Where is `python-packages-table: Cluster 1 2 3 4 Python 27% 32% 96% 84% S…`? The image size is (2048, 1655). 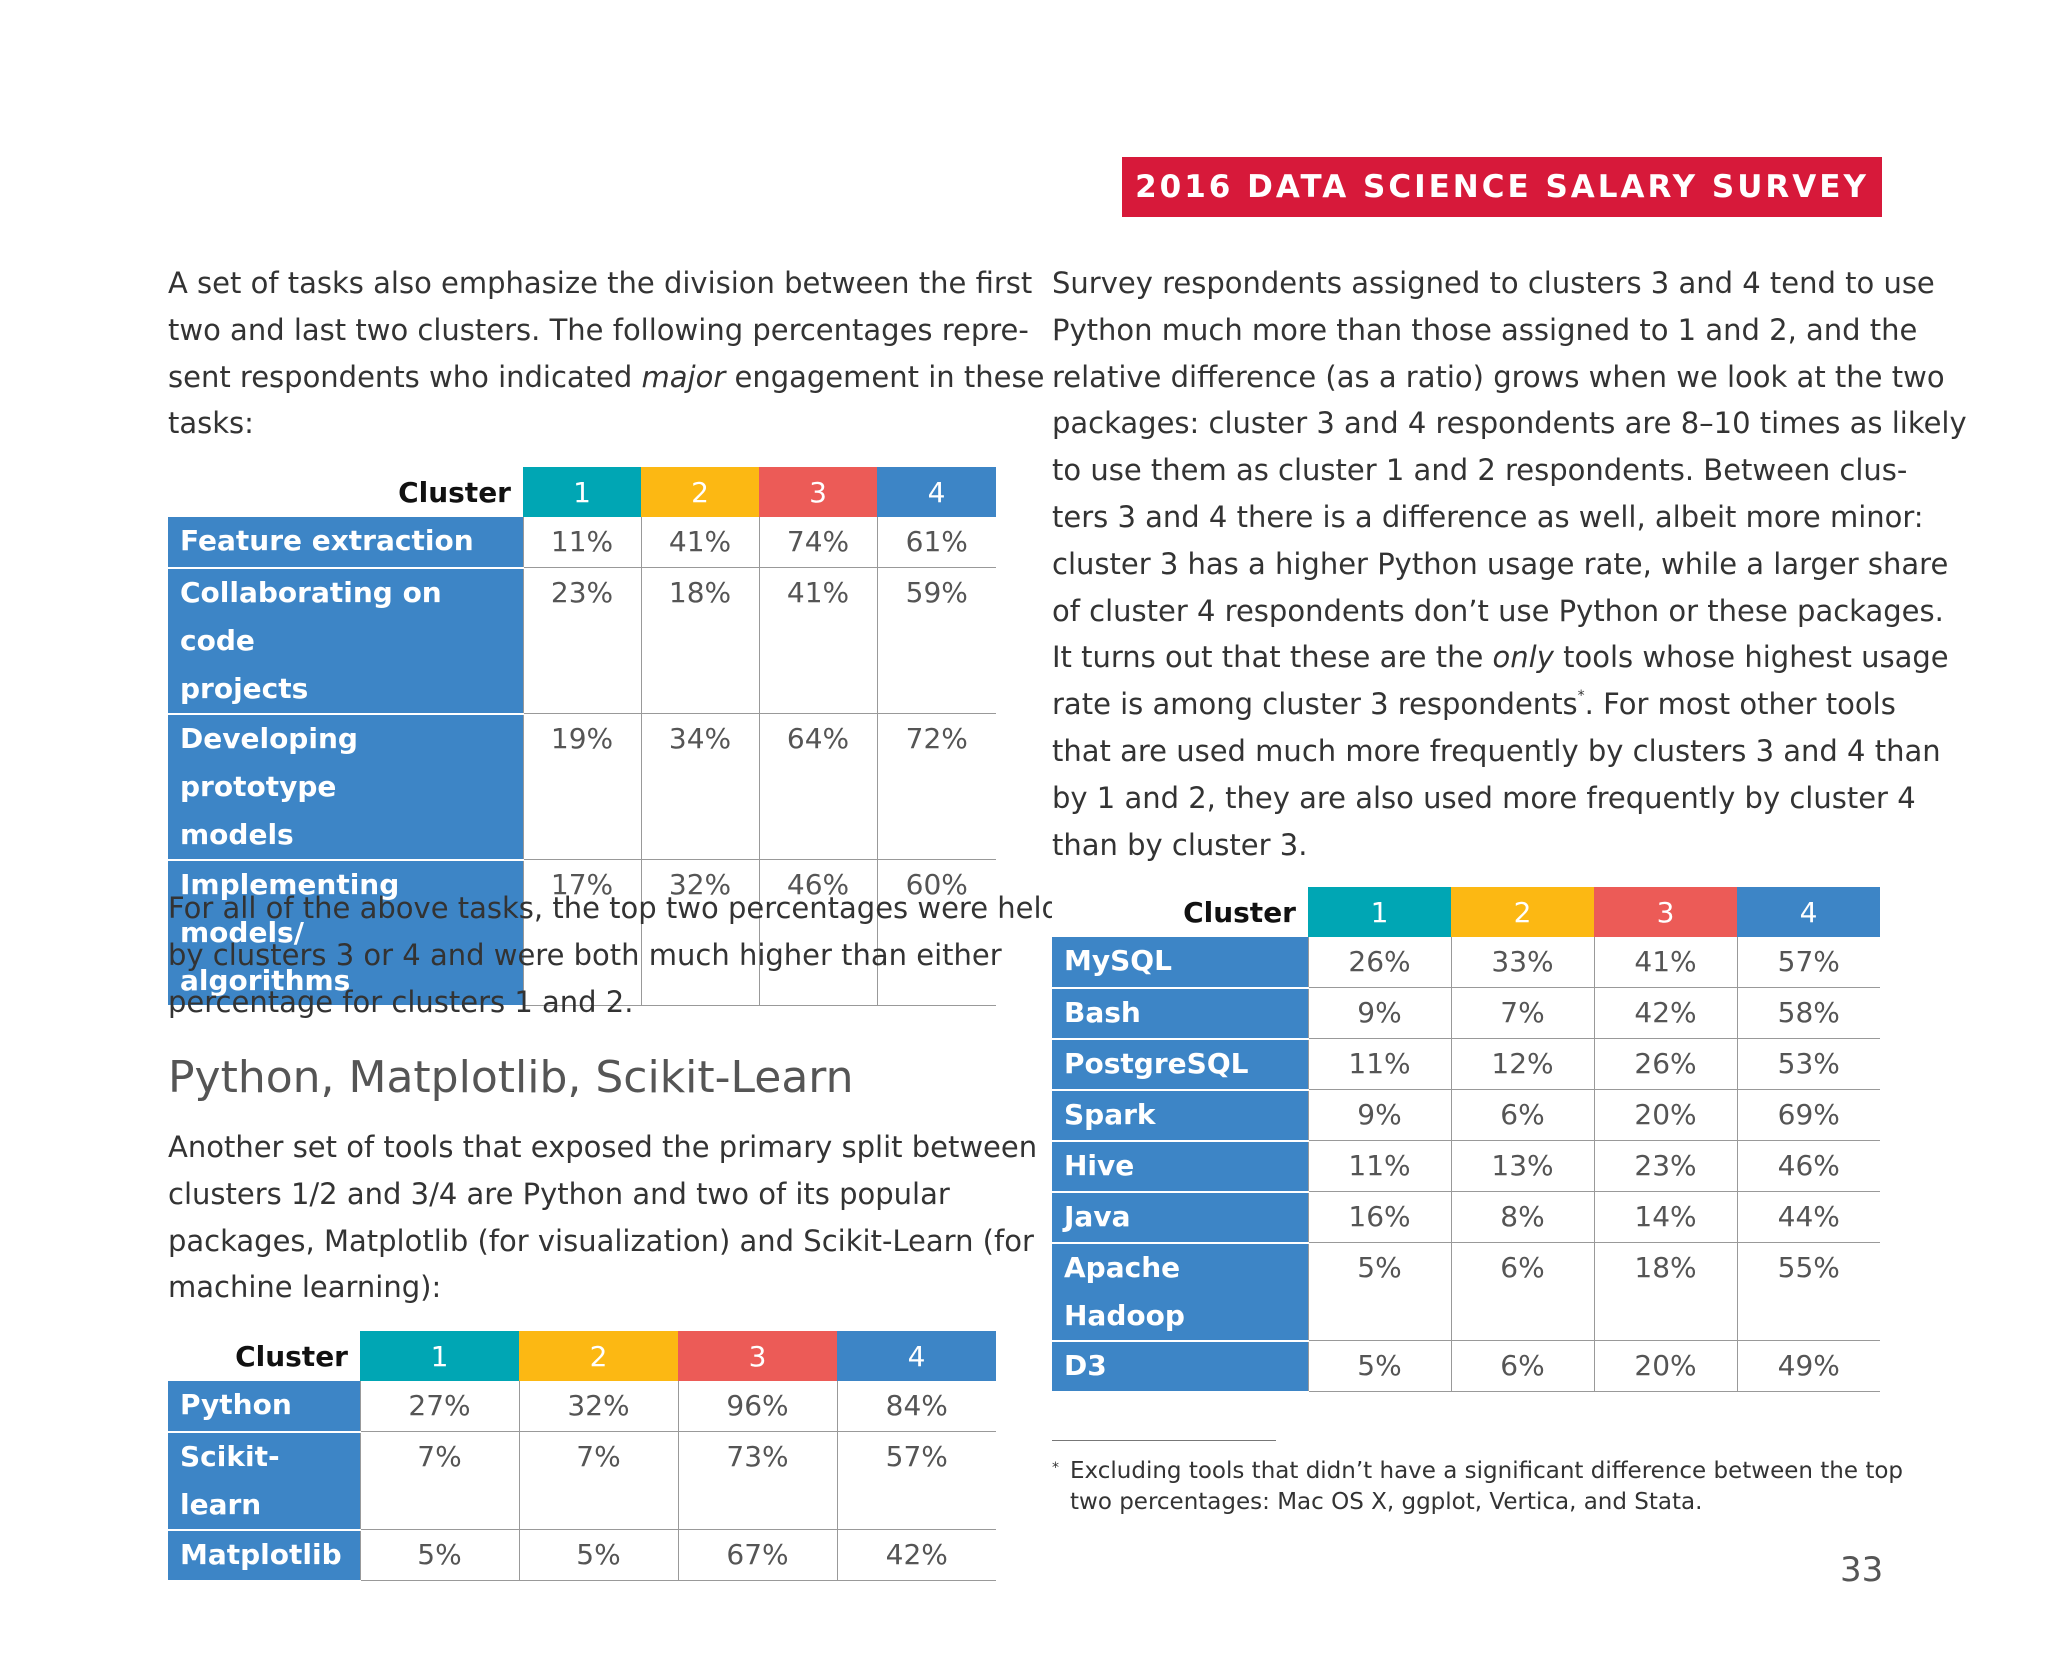 python-packages-table: Cluster 1 2 3 4 Python 27% 32% 96% 84% S… is located at coordinates (582, 1456).